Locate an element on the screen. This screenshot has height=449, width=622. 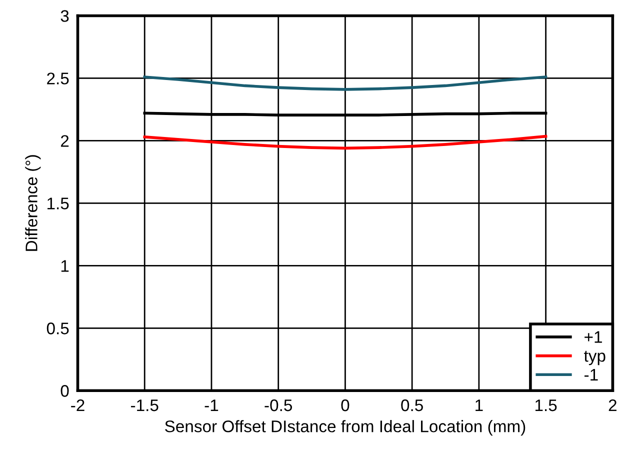
x-tick-label: 0 is located at coordinates (345, 405).